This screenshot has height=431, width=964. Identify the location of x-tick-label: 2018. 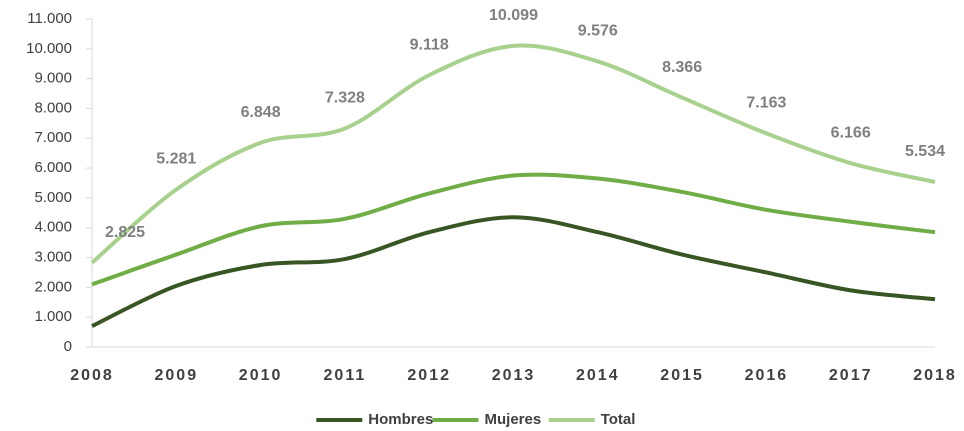
(935, 375).